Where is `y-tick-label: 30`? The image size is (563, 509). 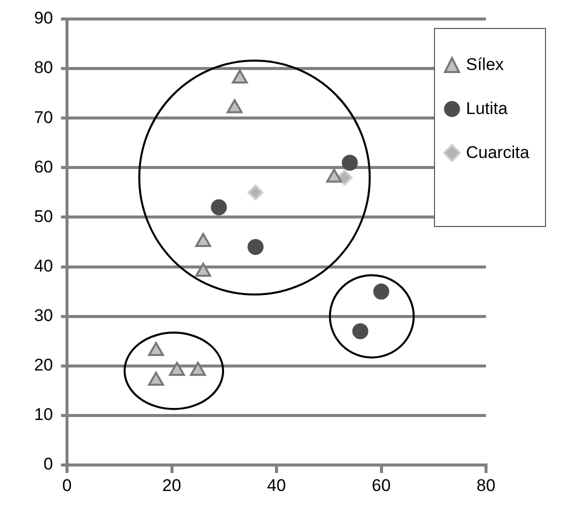
y-tick-label: 30 is located at coordinates (43, 316).